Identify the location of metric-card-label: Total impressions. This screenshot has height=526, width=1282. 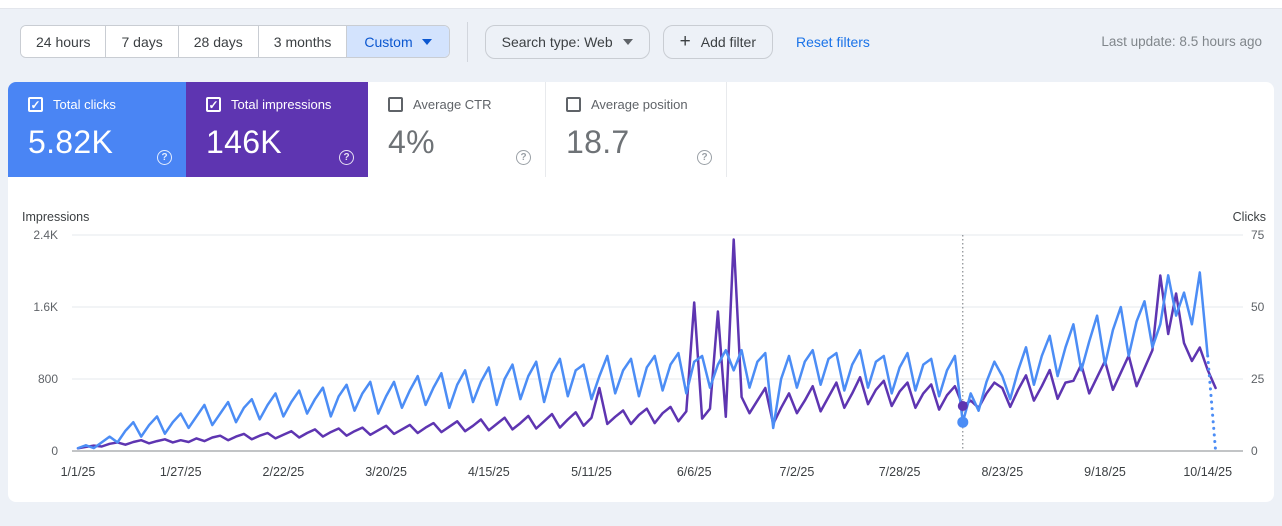
(281, 104).